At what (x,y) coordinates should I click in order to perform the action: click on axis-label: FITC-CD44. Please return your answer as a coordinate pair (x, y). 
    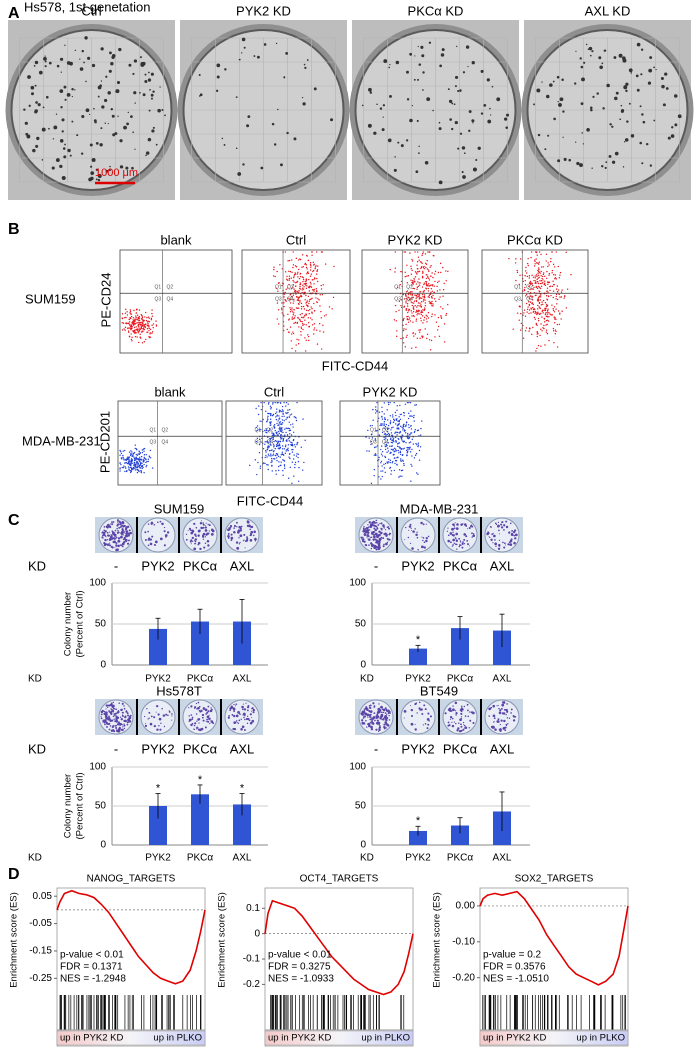
    Looking at the image, I should click on (355, 365).